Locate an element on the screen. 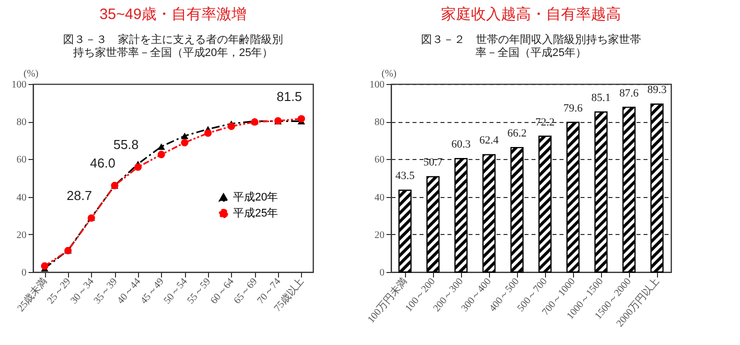 The width and height of the screenshot is (740, 345). legend-label: 平成20年 is located at coordinates (255, 197).